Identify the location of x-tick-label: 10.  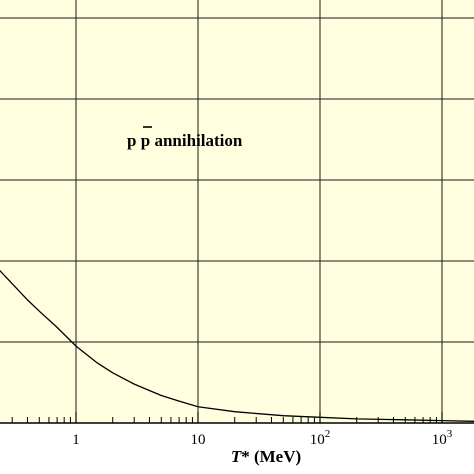
(198, 440).